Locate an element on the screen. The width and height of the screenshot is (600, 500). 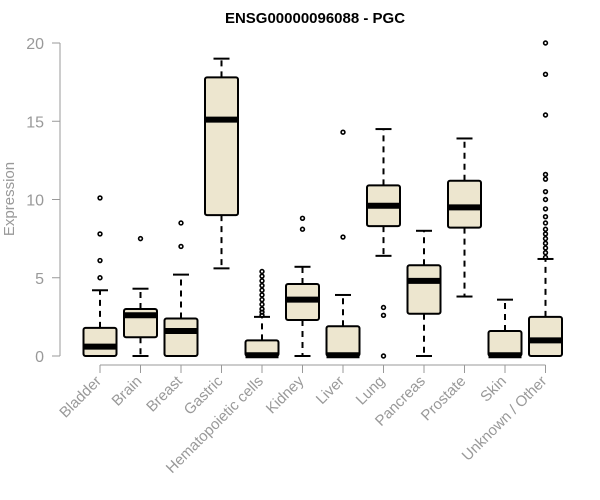
y-axis: 0 5 10 15 20 is located at coordinates (43, 201).